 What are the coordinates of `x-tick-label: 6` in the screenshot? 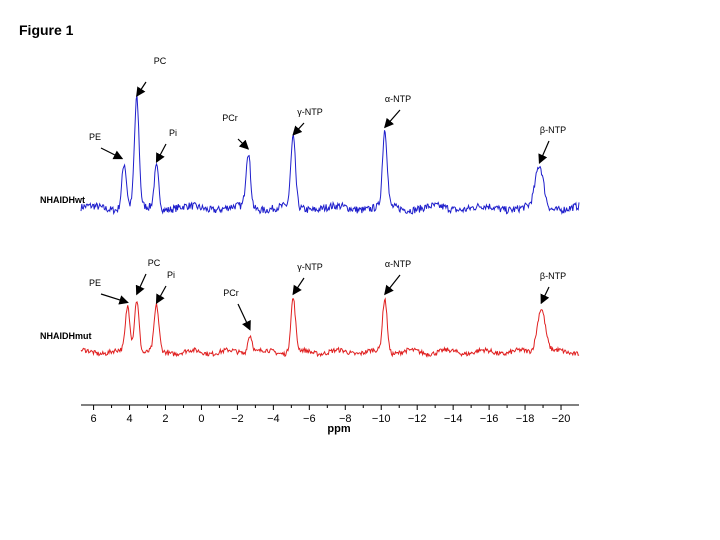 It's located at (94, 419).